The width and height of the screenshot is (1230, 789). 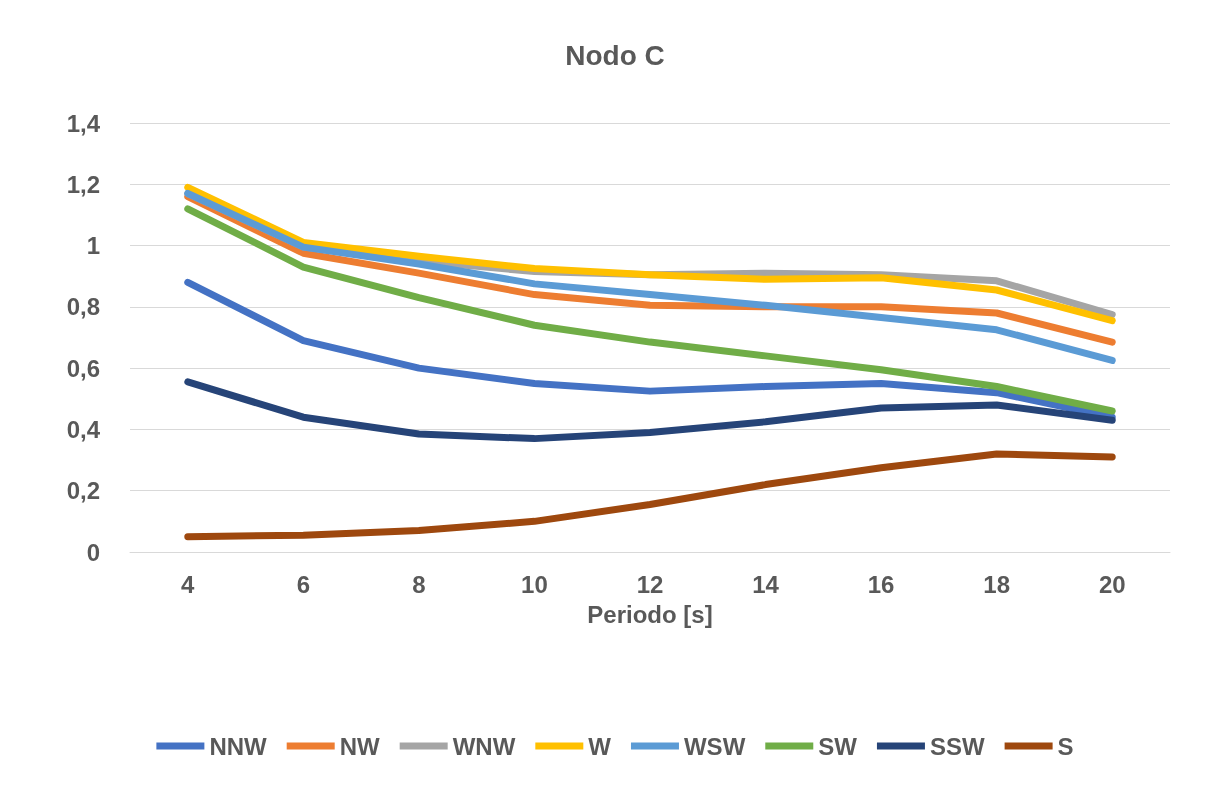 I want to click on legend-label: NNW, so click(x=238, y=746).